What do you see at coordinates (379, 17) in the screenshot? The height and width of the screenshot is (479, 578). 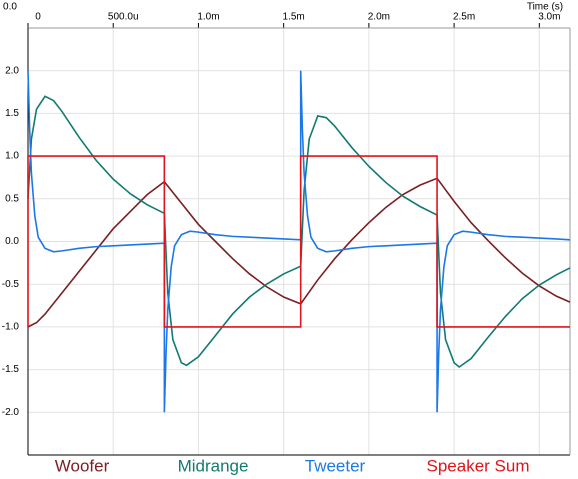 I see `x-tick-label: 2.0m` at bounding box center [379, 17].